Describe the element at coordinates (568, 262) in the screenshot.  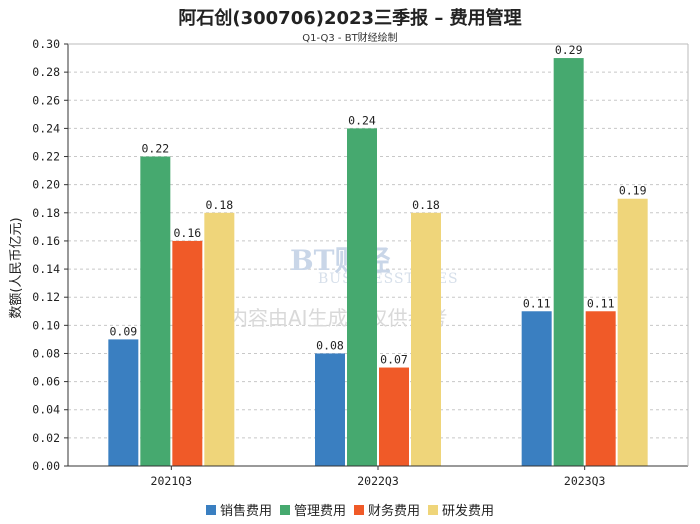
I see `bar-管理费用-2023Q3` at that location.